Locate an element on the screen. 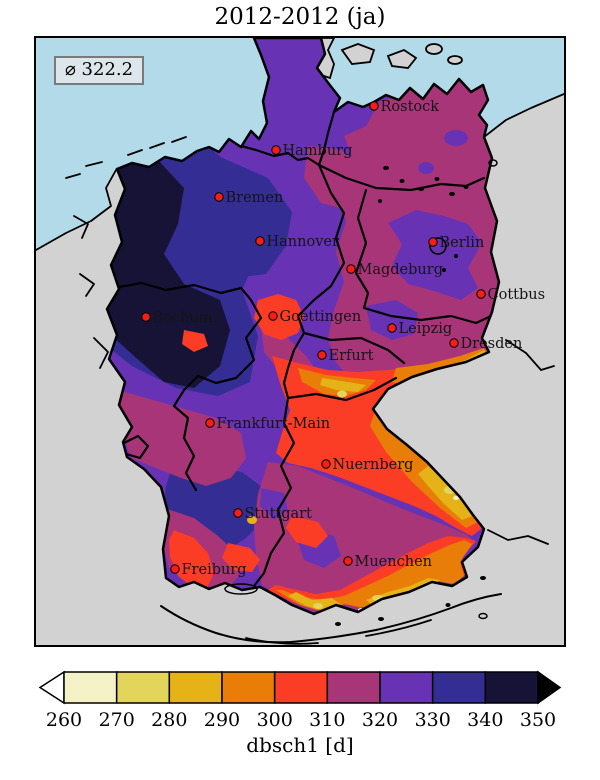  netherlands-coastline is located at coordinates (76, 210).